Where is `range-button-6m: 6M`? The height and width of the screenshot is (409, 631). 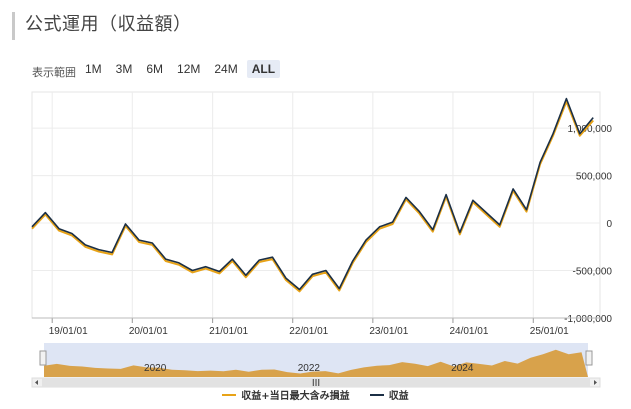
range-button-6m: 6M is located at coordinates (155, 69).